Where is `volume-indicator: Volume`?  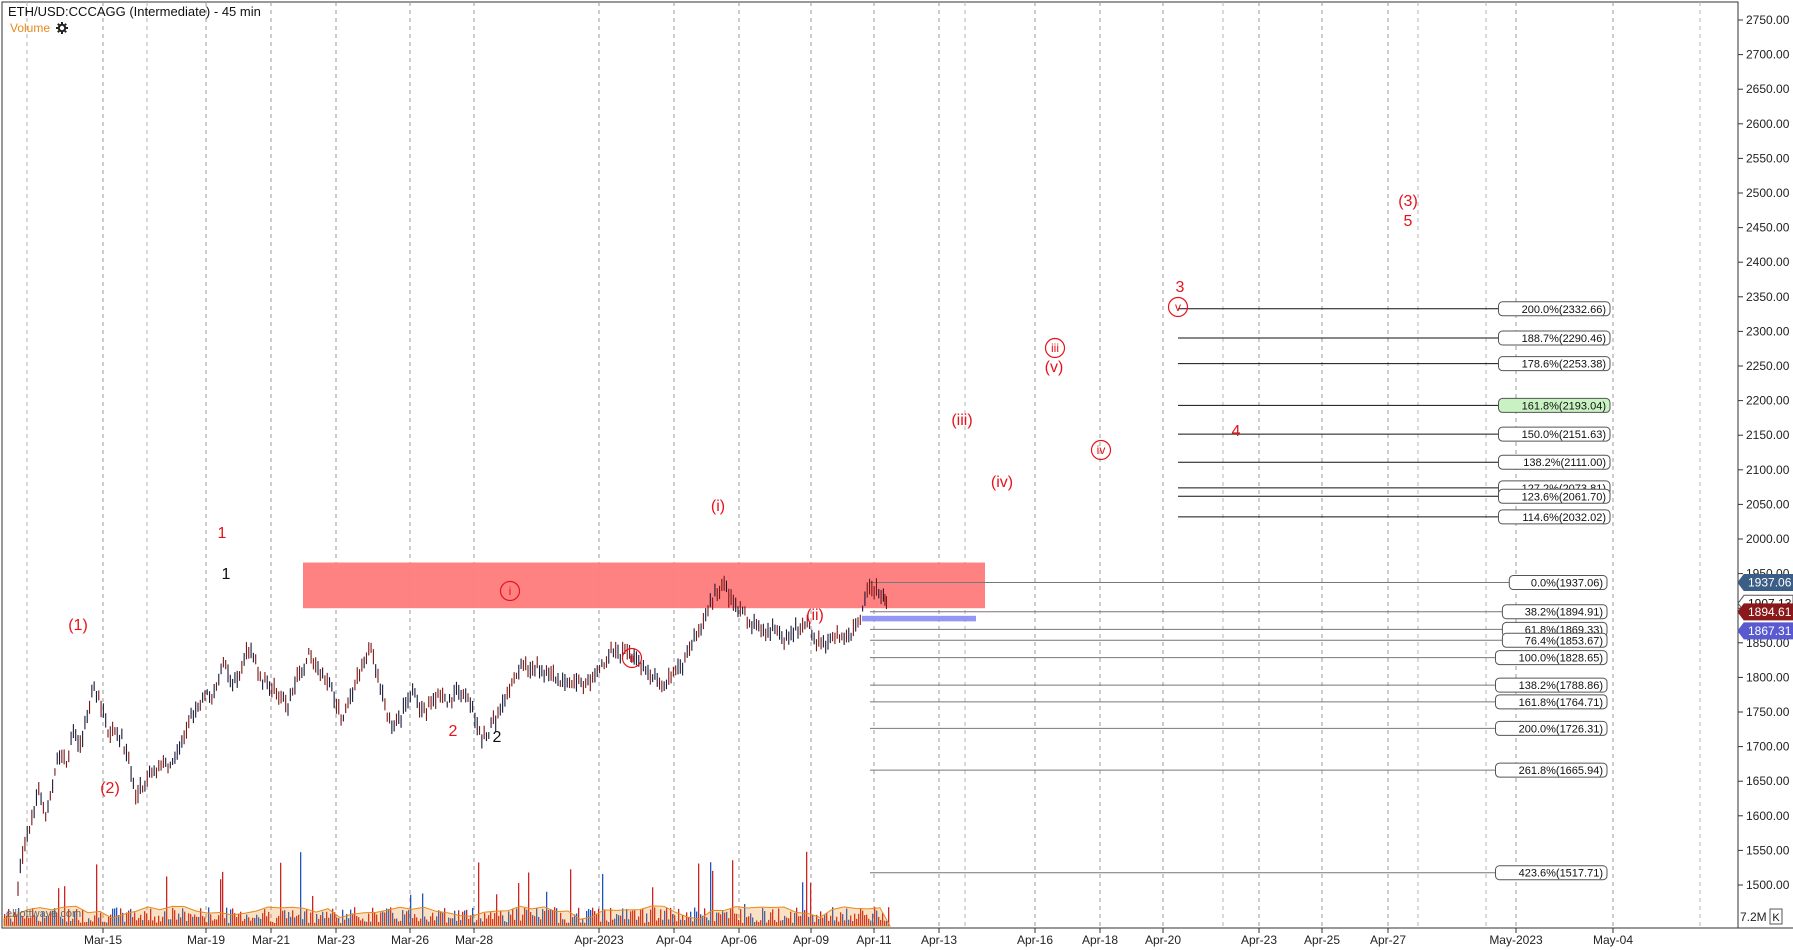
volume-indicator: Volume is located at coordinates (39, 28).